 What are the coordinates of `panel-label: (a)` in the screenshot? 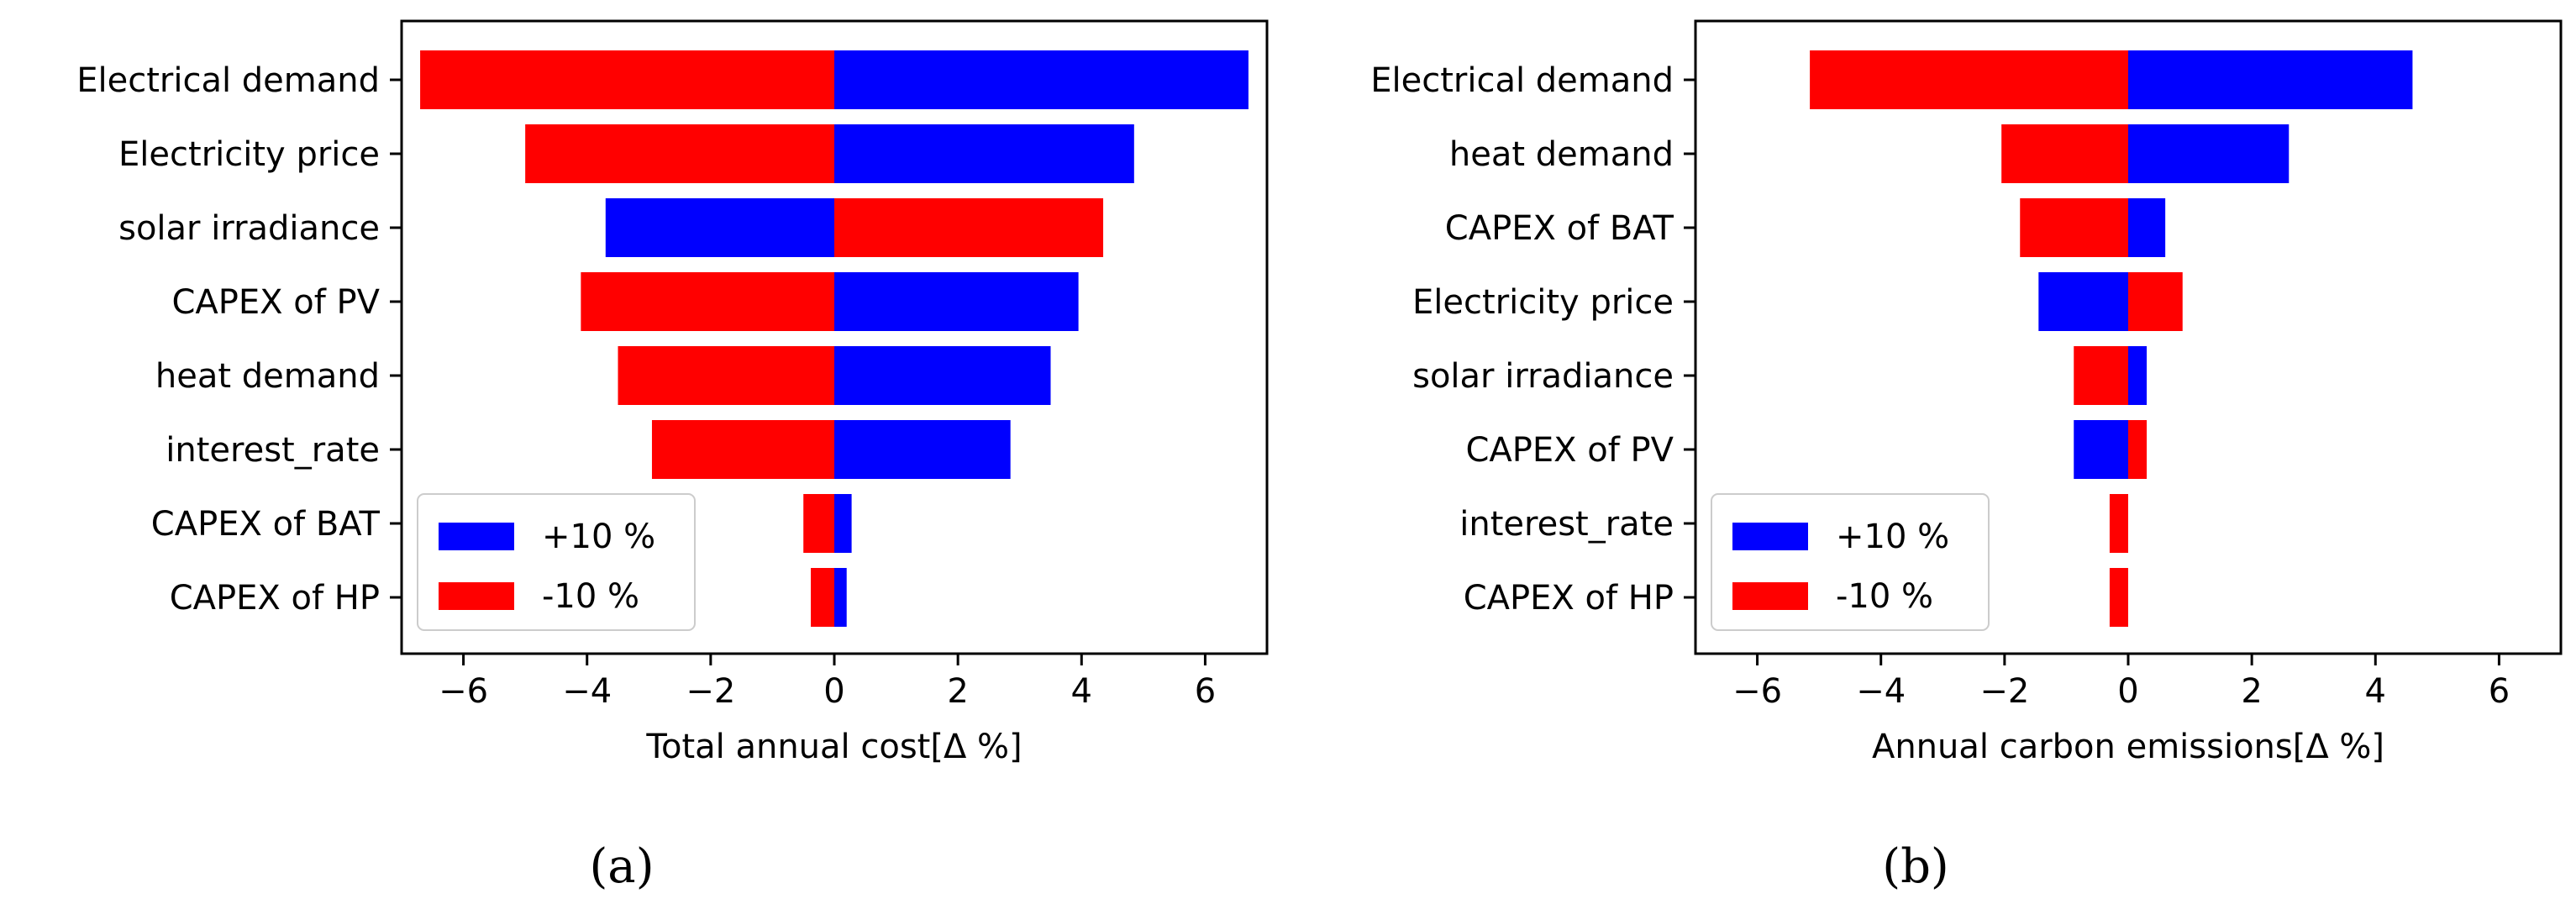 It's located at (621, 866).